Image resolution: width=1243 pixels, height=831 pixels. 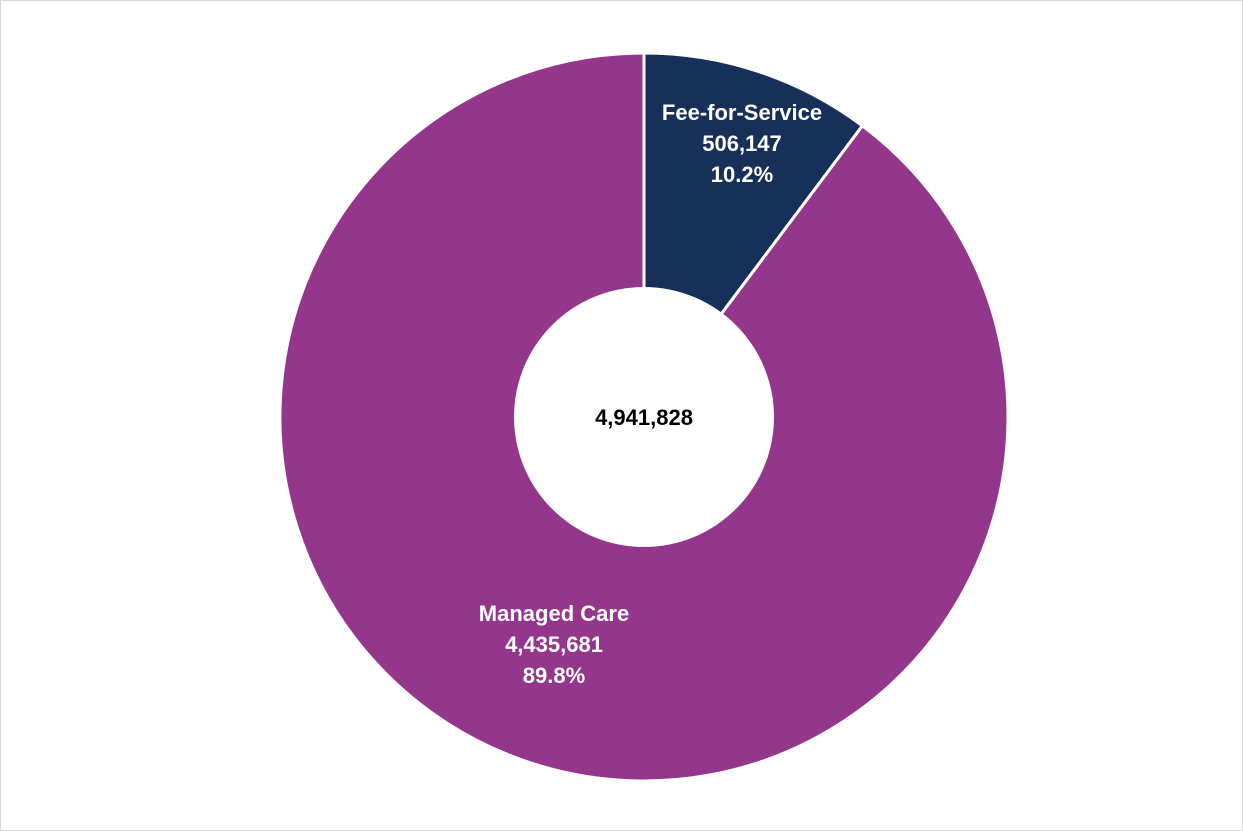 What do you see at coordinates (742, 143) in the screenshot?
I see `slice-label-value-fee-for-service: 506,147` at bounding box center [742, 143].